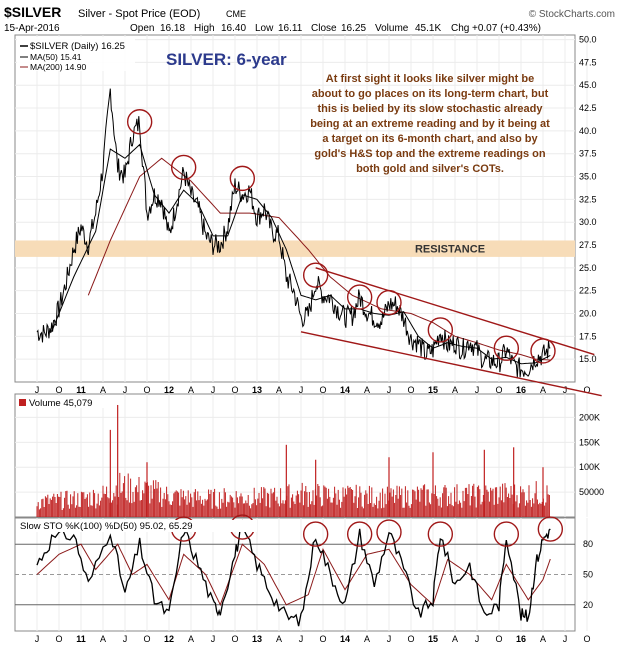  What do you see at coordinates (588, 544) in the screenshot?
I see `stochastic-y-tick: 80` at bounding box center [588, 544].